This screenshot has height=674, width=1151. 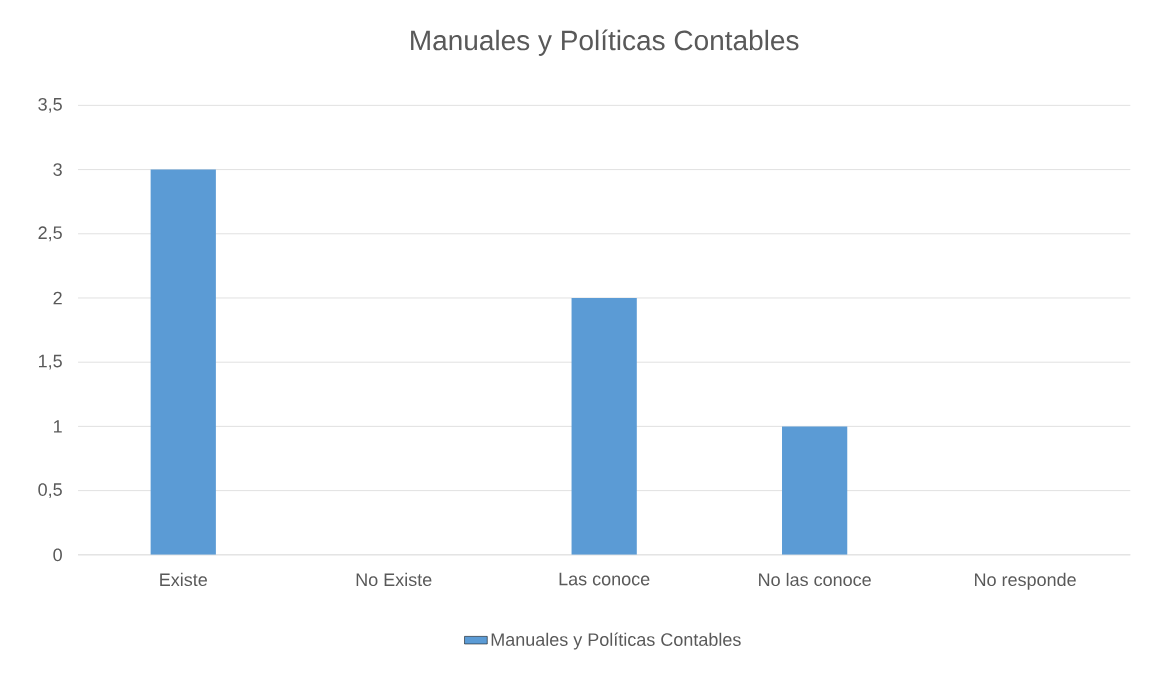 What do you see at coordinates (50, 234) in the screenshot?
I see `y-tick-label: 2,5` at bounding box center [50, 234].